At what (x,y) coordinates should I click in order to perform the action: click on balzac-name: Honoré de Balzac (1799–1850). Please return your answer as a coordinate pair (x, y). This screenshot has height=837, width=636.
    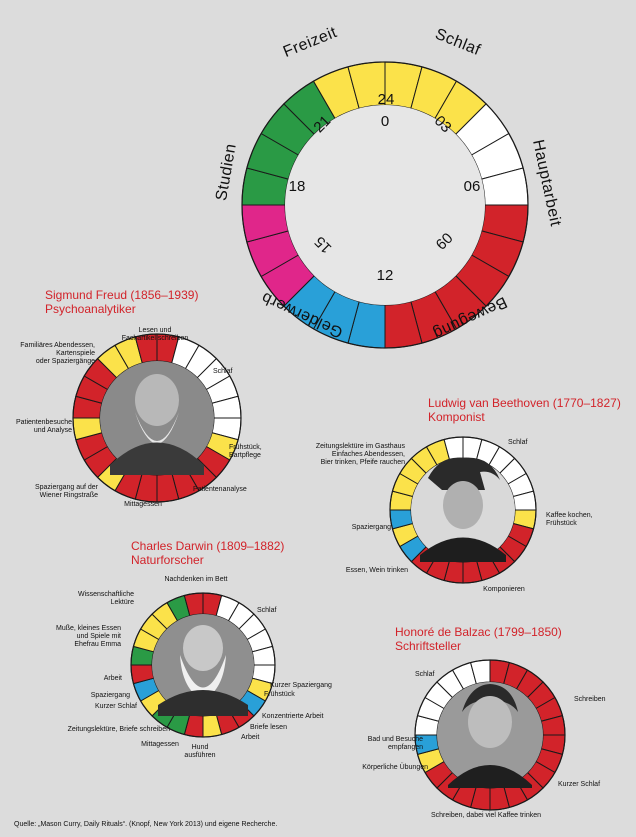
    Looking at the image, I should click on (478, 632).